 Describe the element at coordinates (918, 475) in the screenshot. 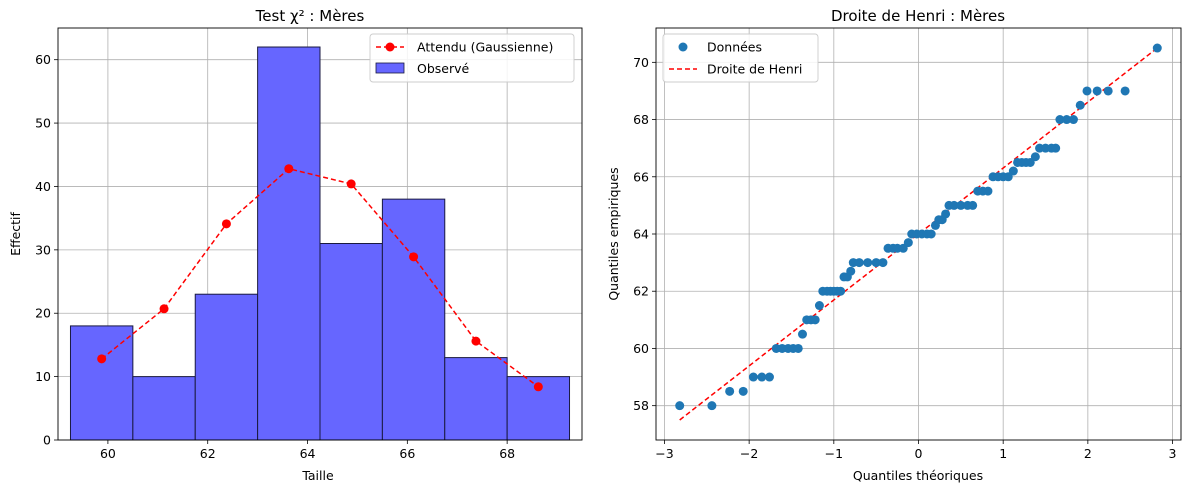

I see `x-axis-label: Quantiles théoriques` at that location.